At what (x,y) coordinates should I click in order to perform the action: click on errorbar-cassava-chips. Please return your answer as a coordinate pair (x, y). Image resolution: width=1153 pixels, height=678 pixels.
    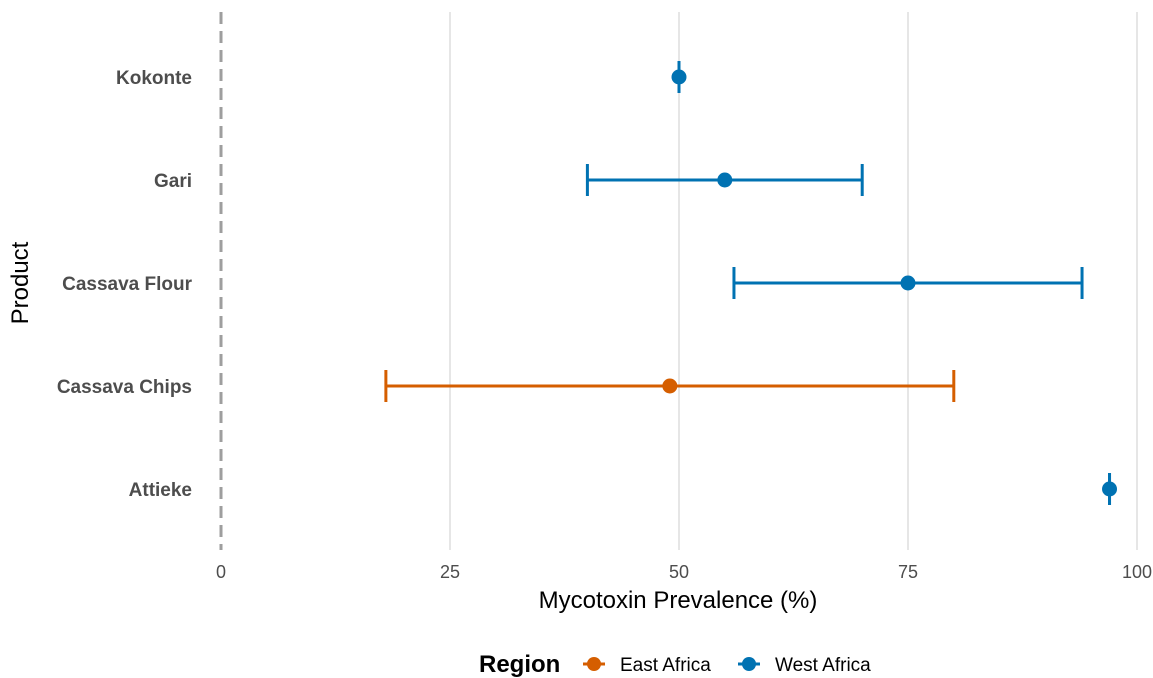
    Looking at the image, I should click on (670, 386).